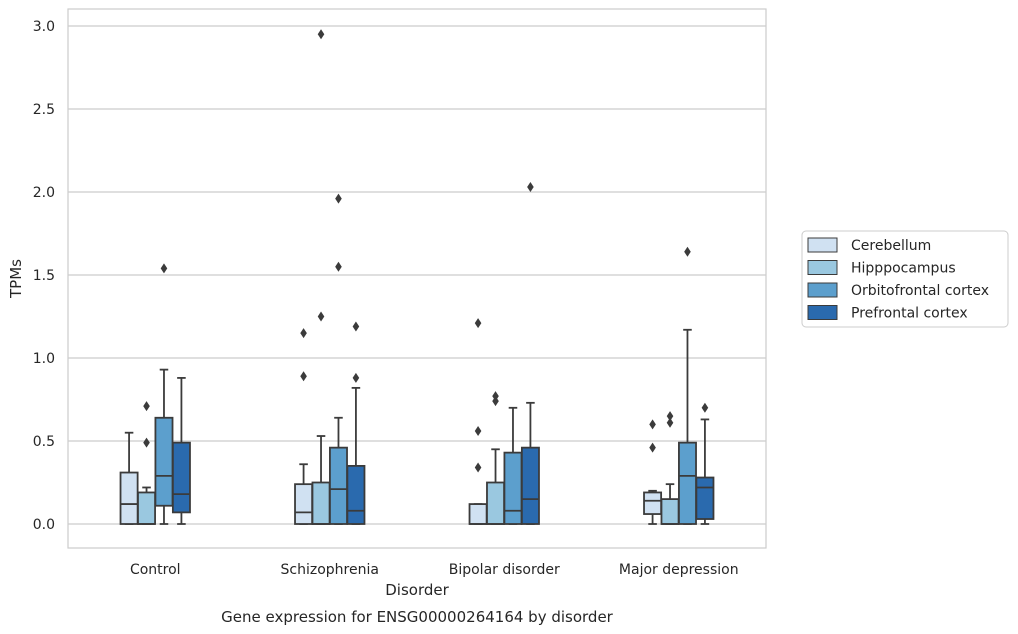 The height and width of the screenshot is (634, 1018). Describe the element at coordinates (155, 570) in the screenshot. I see `x-tick-label: Control` at that location.